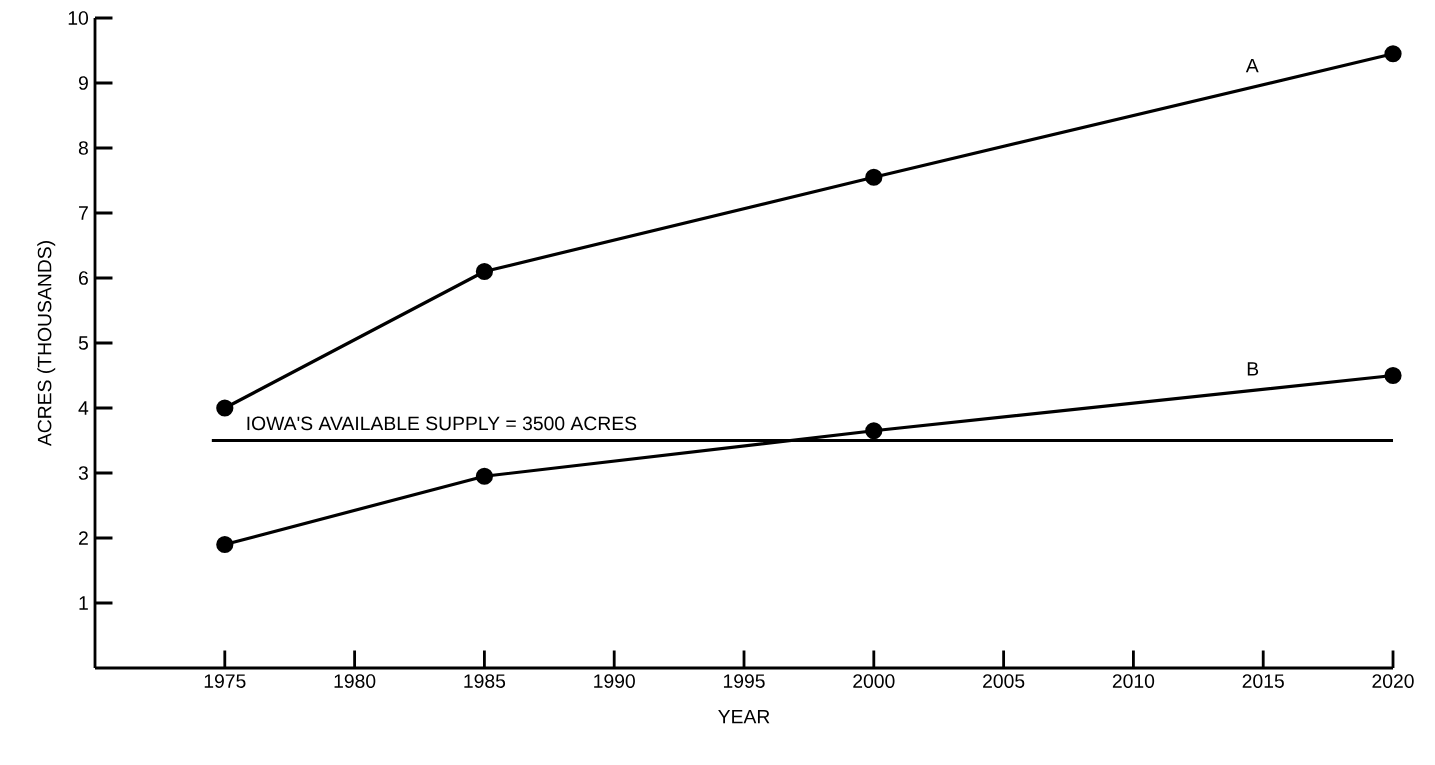 The height and width of the screenshot is (765, 1435). Describe the element at coordinates (46, 344) in the screenshot. I see `y-axis-title: ACRES (THOUSANDS)` at that location.